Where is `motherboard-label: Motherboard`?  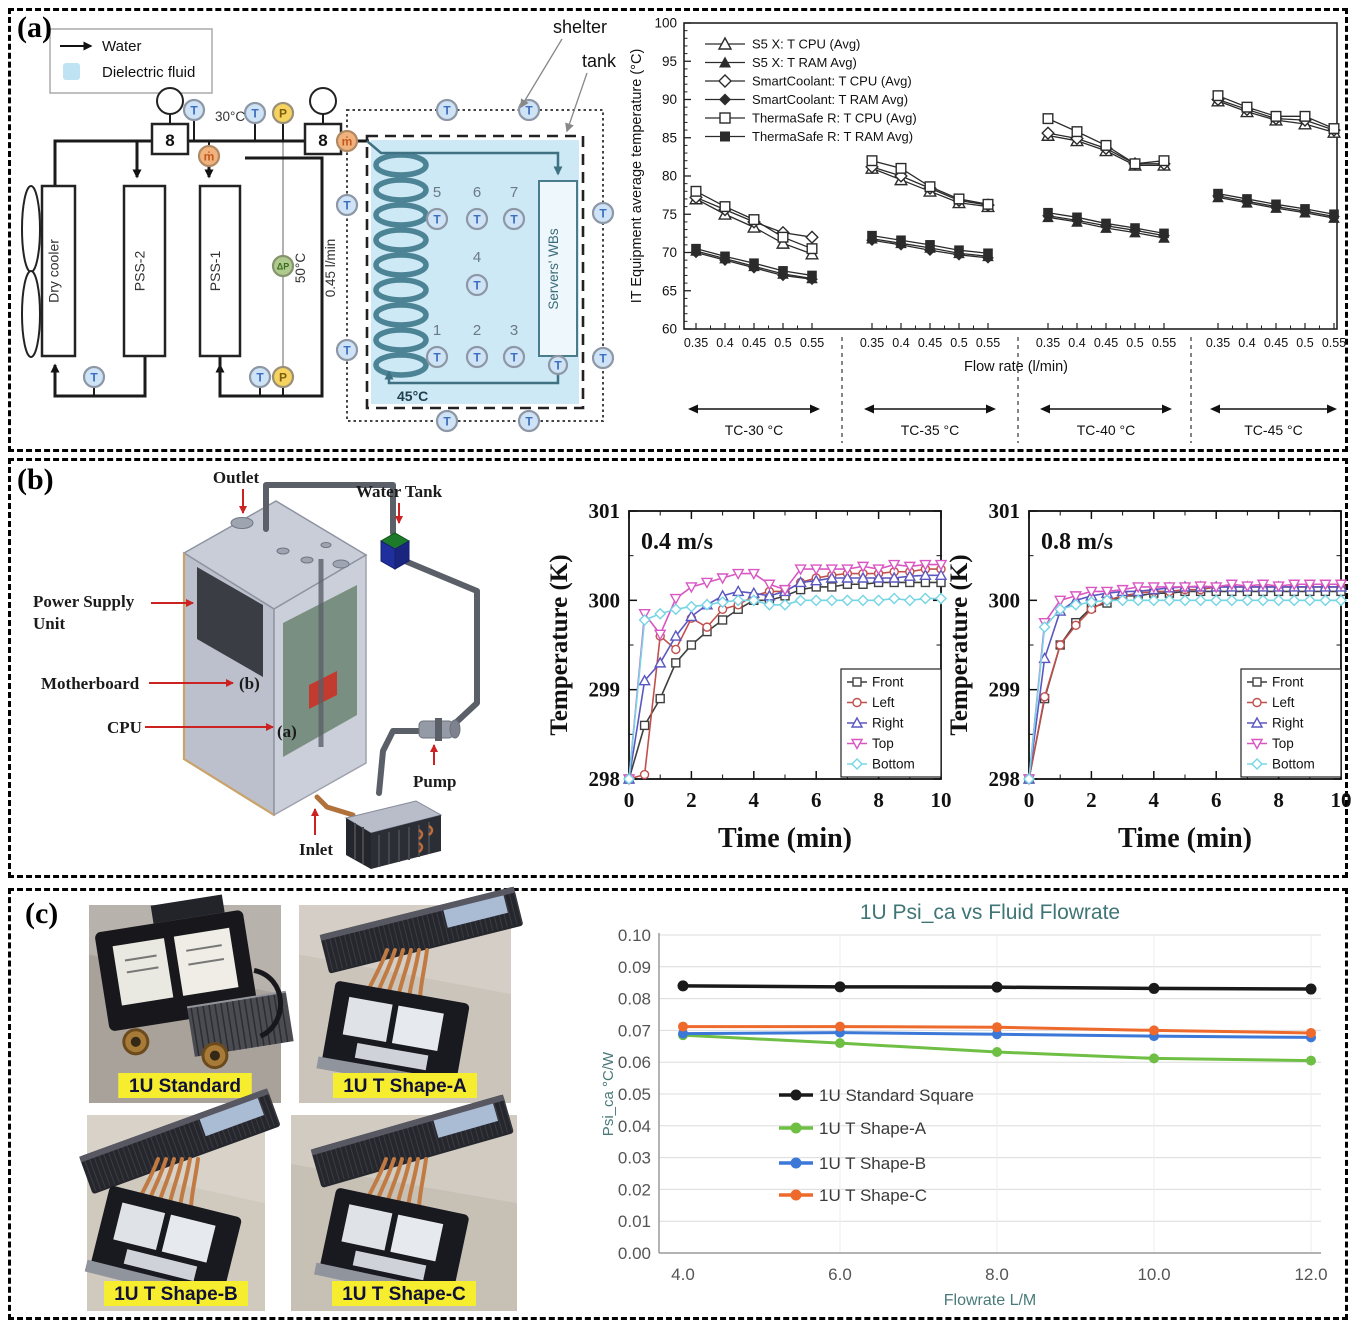
motherboard-label: Motherboard is located at coordinates (90, 683).